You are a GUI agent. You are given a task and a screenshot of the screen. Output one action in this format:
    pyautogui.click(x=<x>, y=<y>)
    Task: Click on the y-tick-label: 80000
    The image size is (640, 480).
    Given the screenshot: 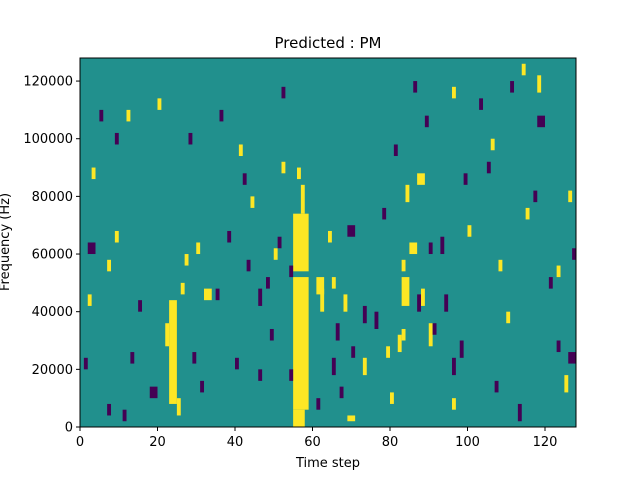 What is the action you would take?
    pyautogui.click(x=52, y=197)
    